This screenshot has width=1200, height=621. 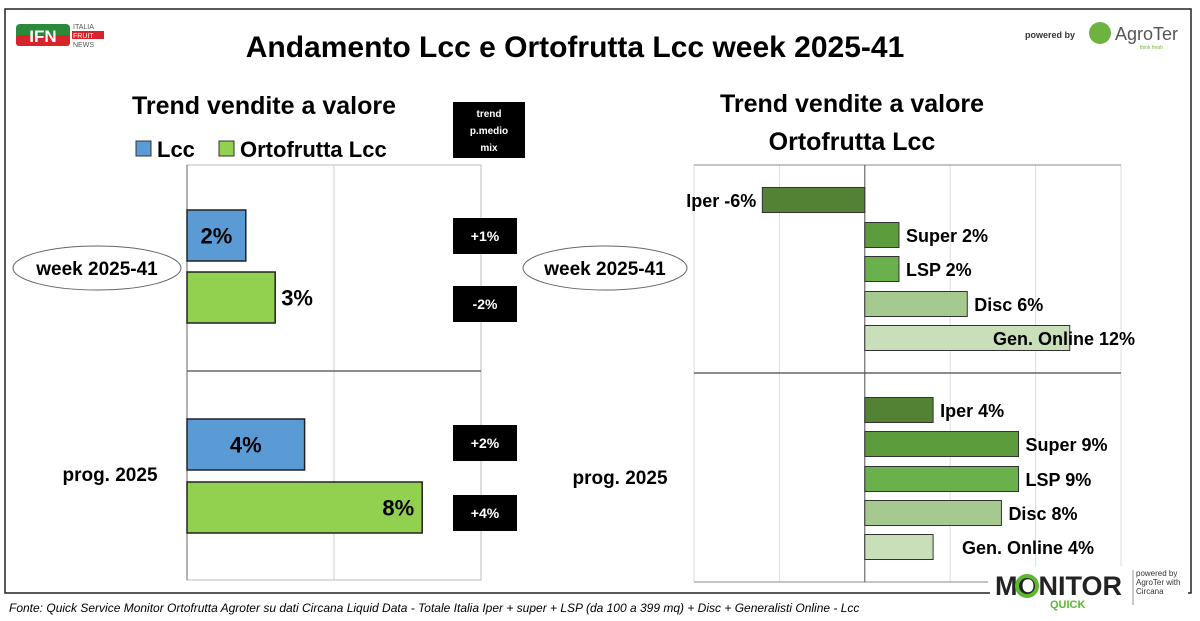 What do you see at coordinates (1058, 586) in the screenshot?
I see `svg-text: MONITOR` at bounding box center [1058, 586].